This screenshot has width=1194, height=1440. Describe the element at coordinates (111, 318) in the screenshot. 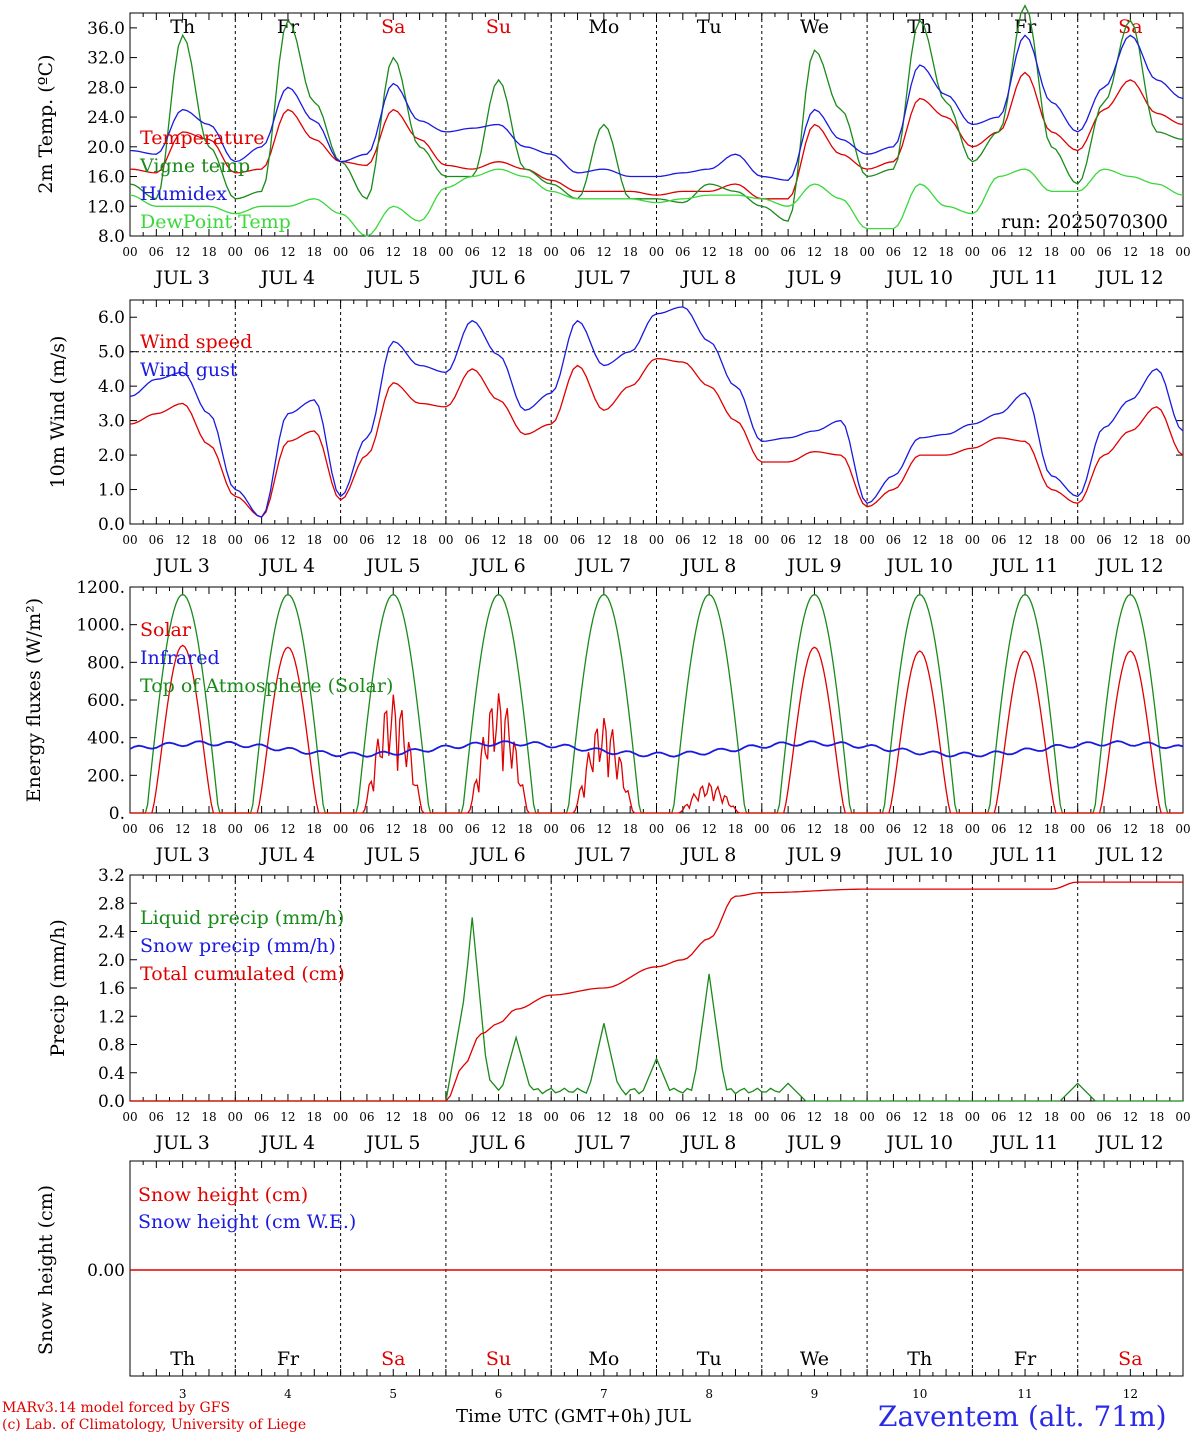

I see `wind-y-tick-label: 6.0` at that location.